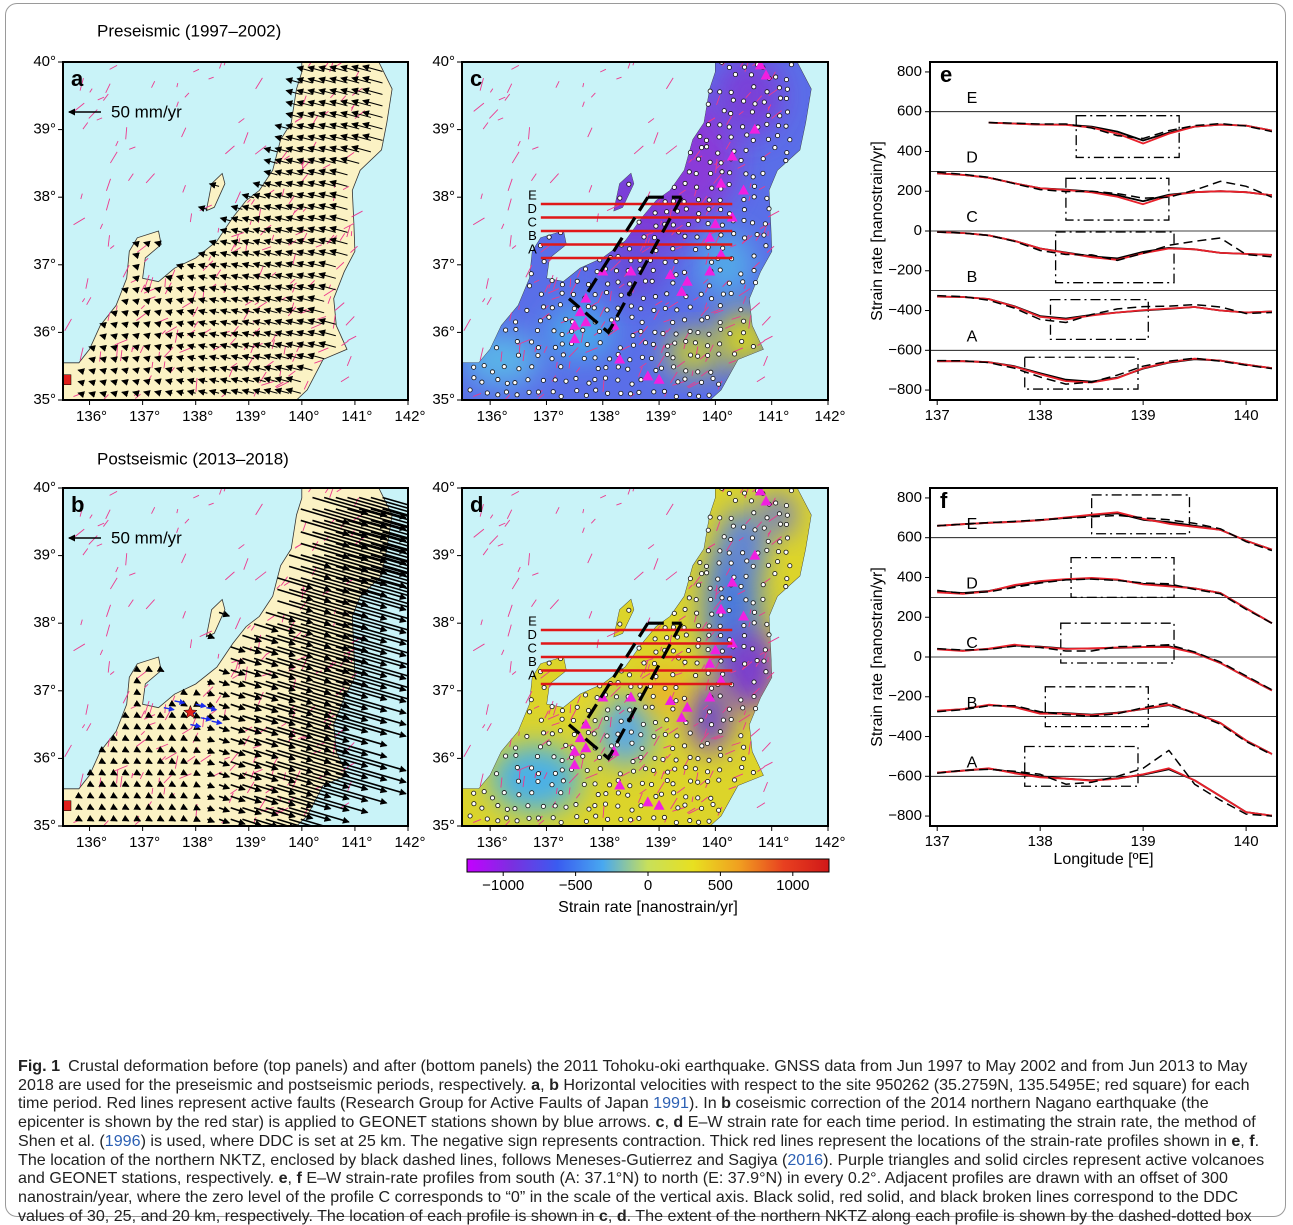  What do you see at coordinates (503, 885) in the screenshot?
I see `colorbar-tick-label: −1000` at bounding box center [503, 885].